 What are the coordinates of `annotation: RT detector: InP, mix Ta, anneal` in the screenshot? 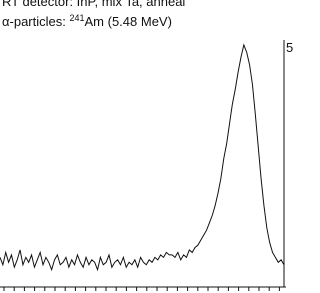 It's located at (93, 4).